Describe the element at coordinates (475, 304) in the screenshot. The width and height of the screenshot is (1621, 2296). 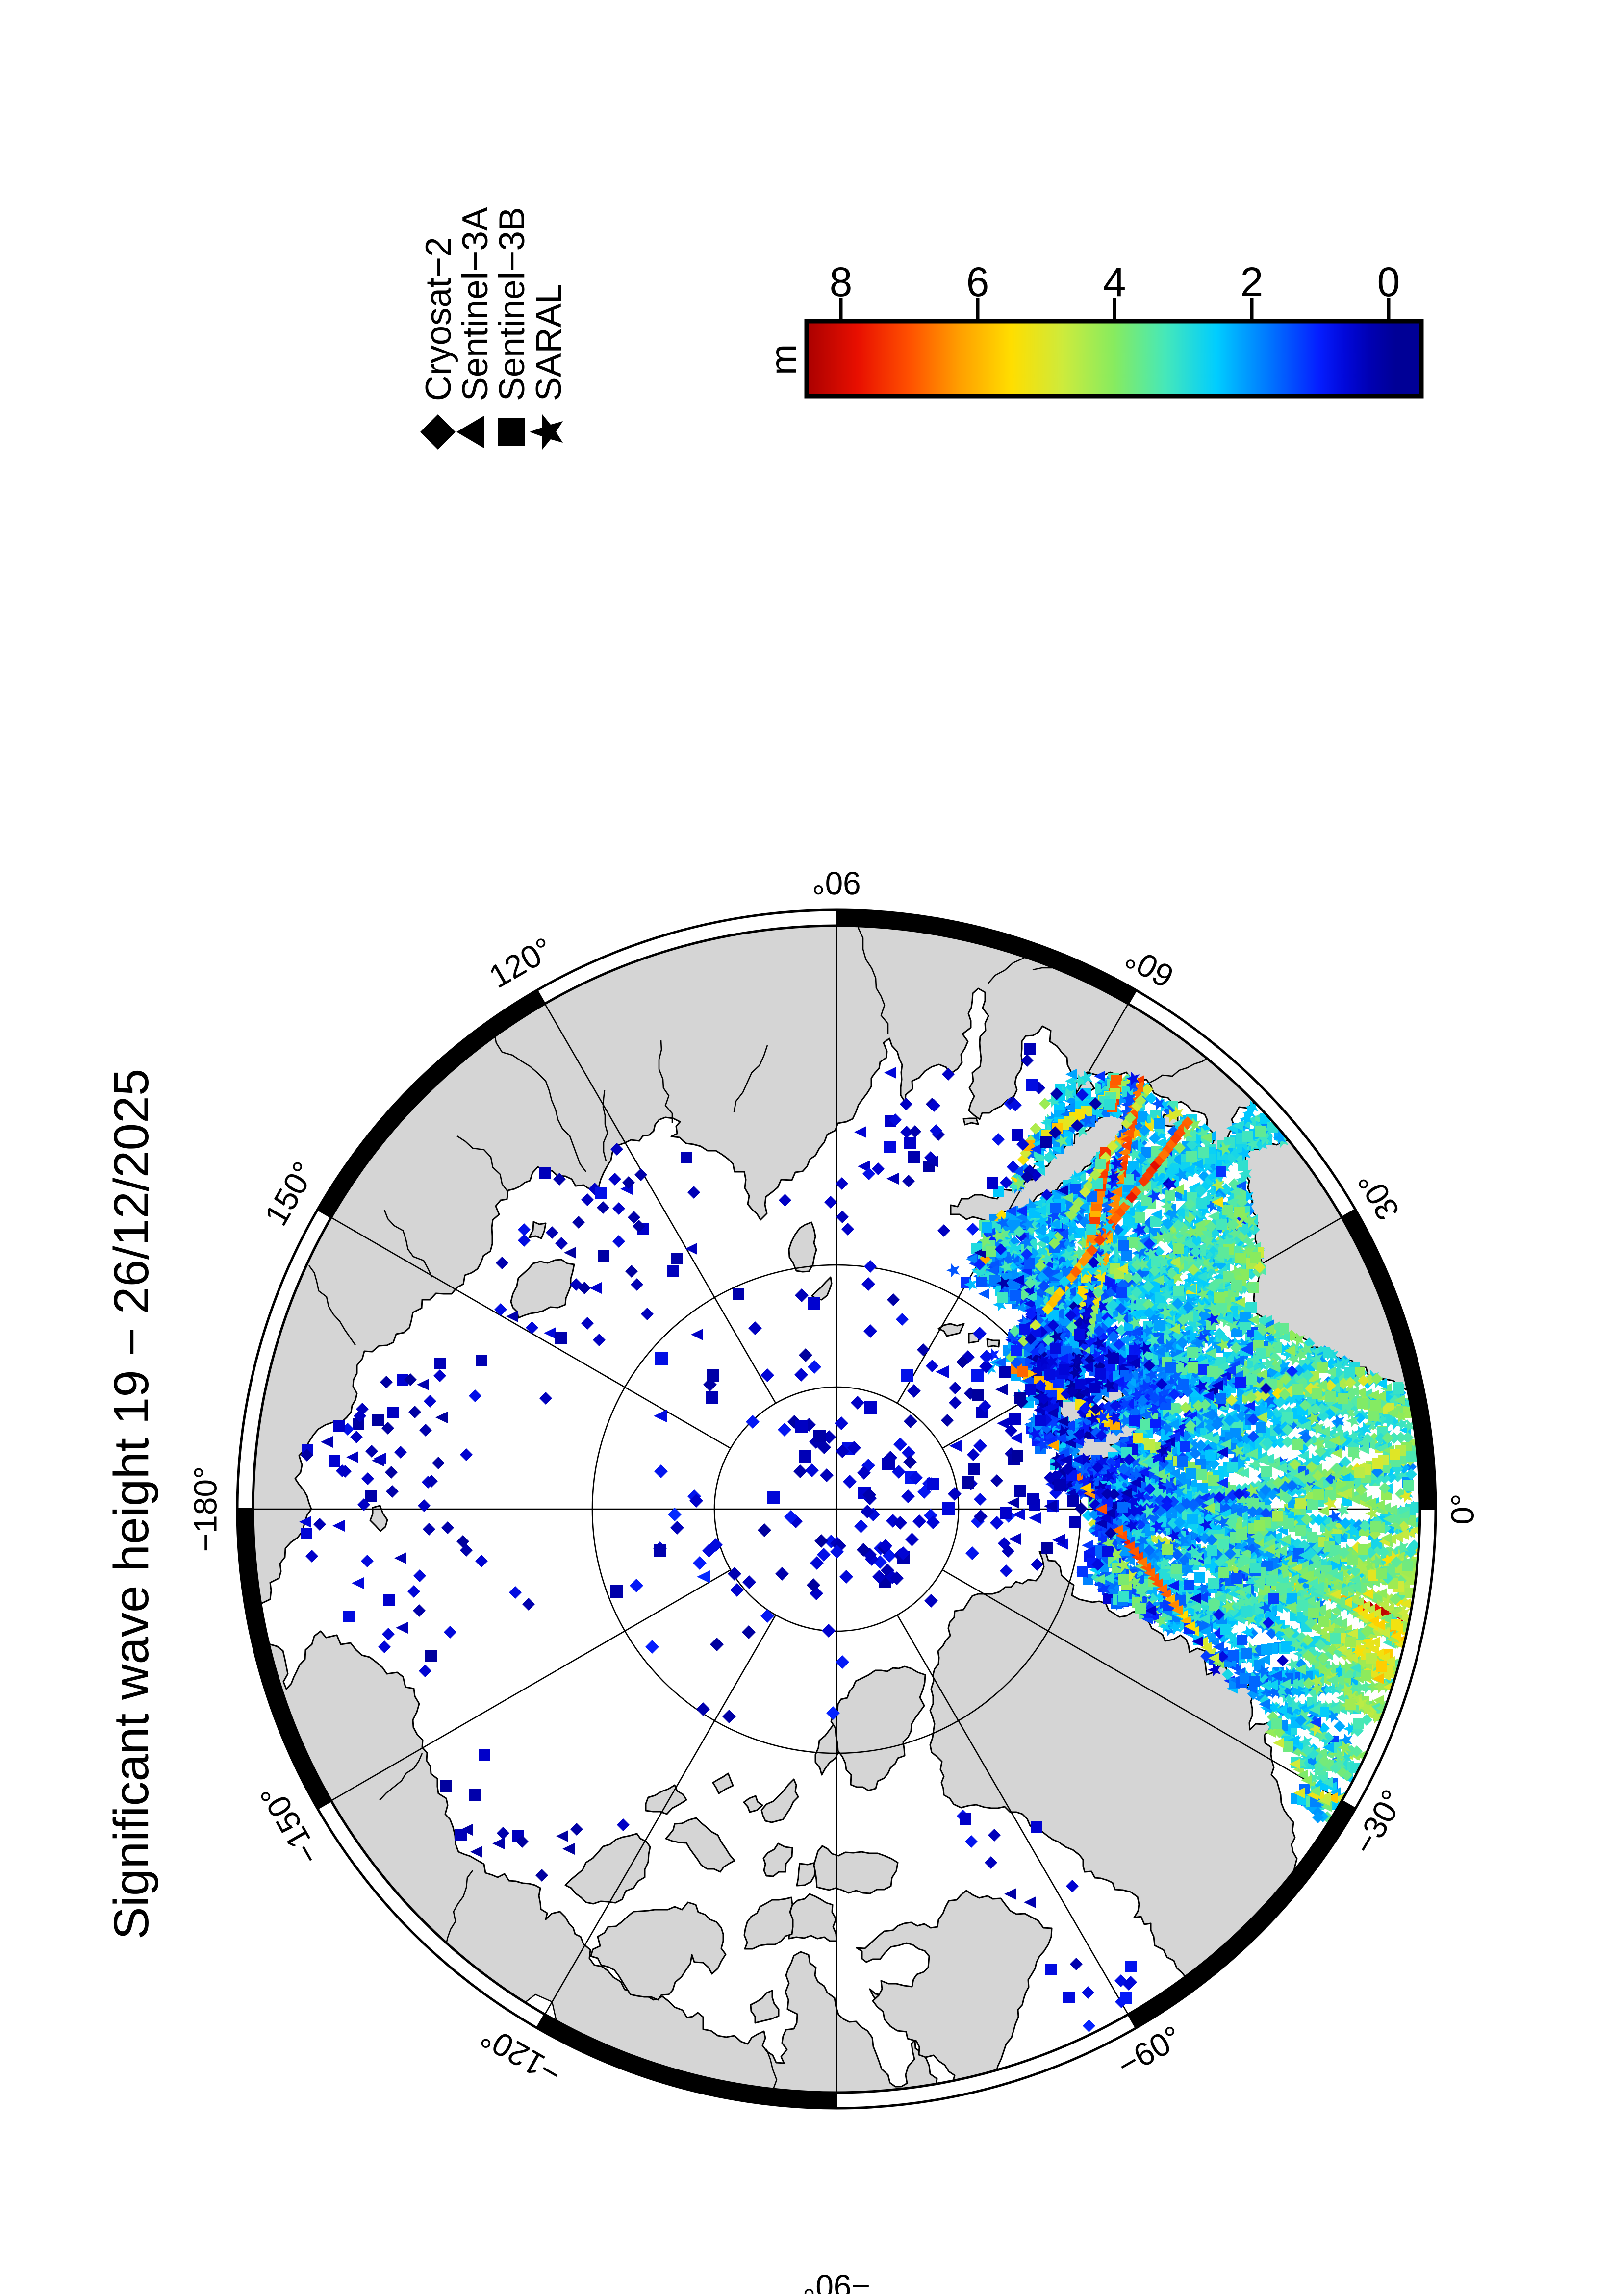
I see `svg-text: Sentinel−3A` at that location.